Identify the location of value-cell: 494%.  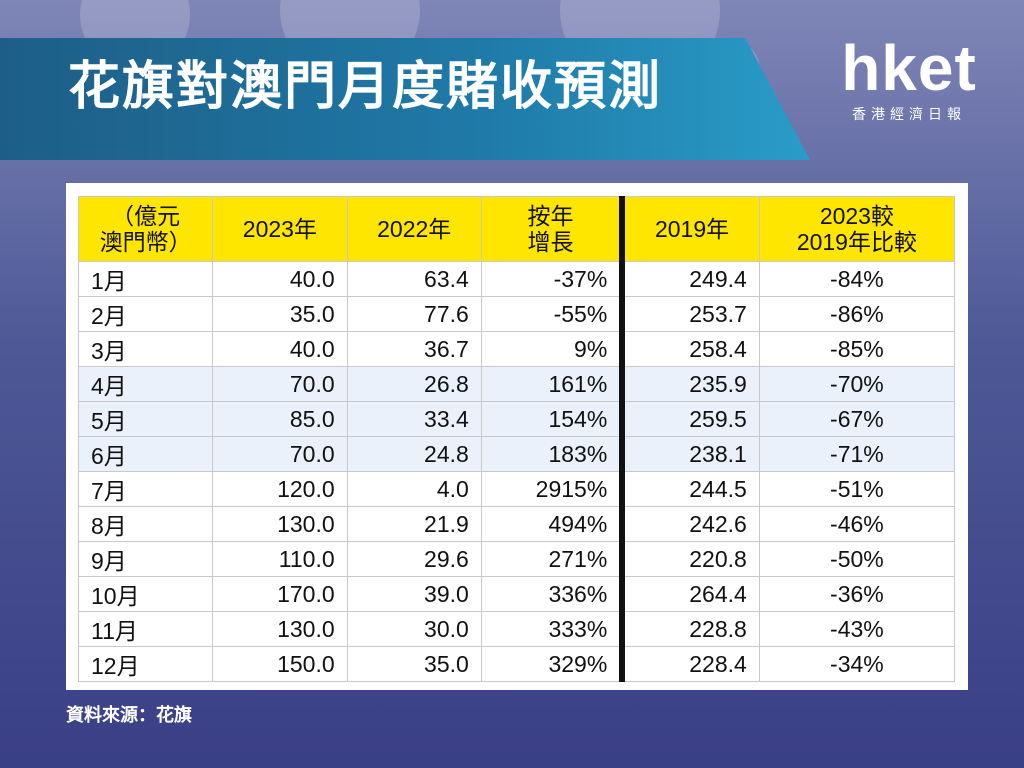
(553, 524).